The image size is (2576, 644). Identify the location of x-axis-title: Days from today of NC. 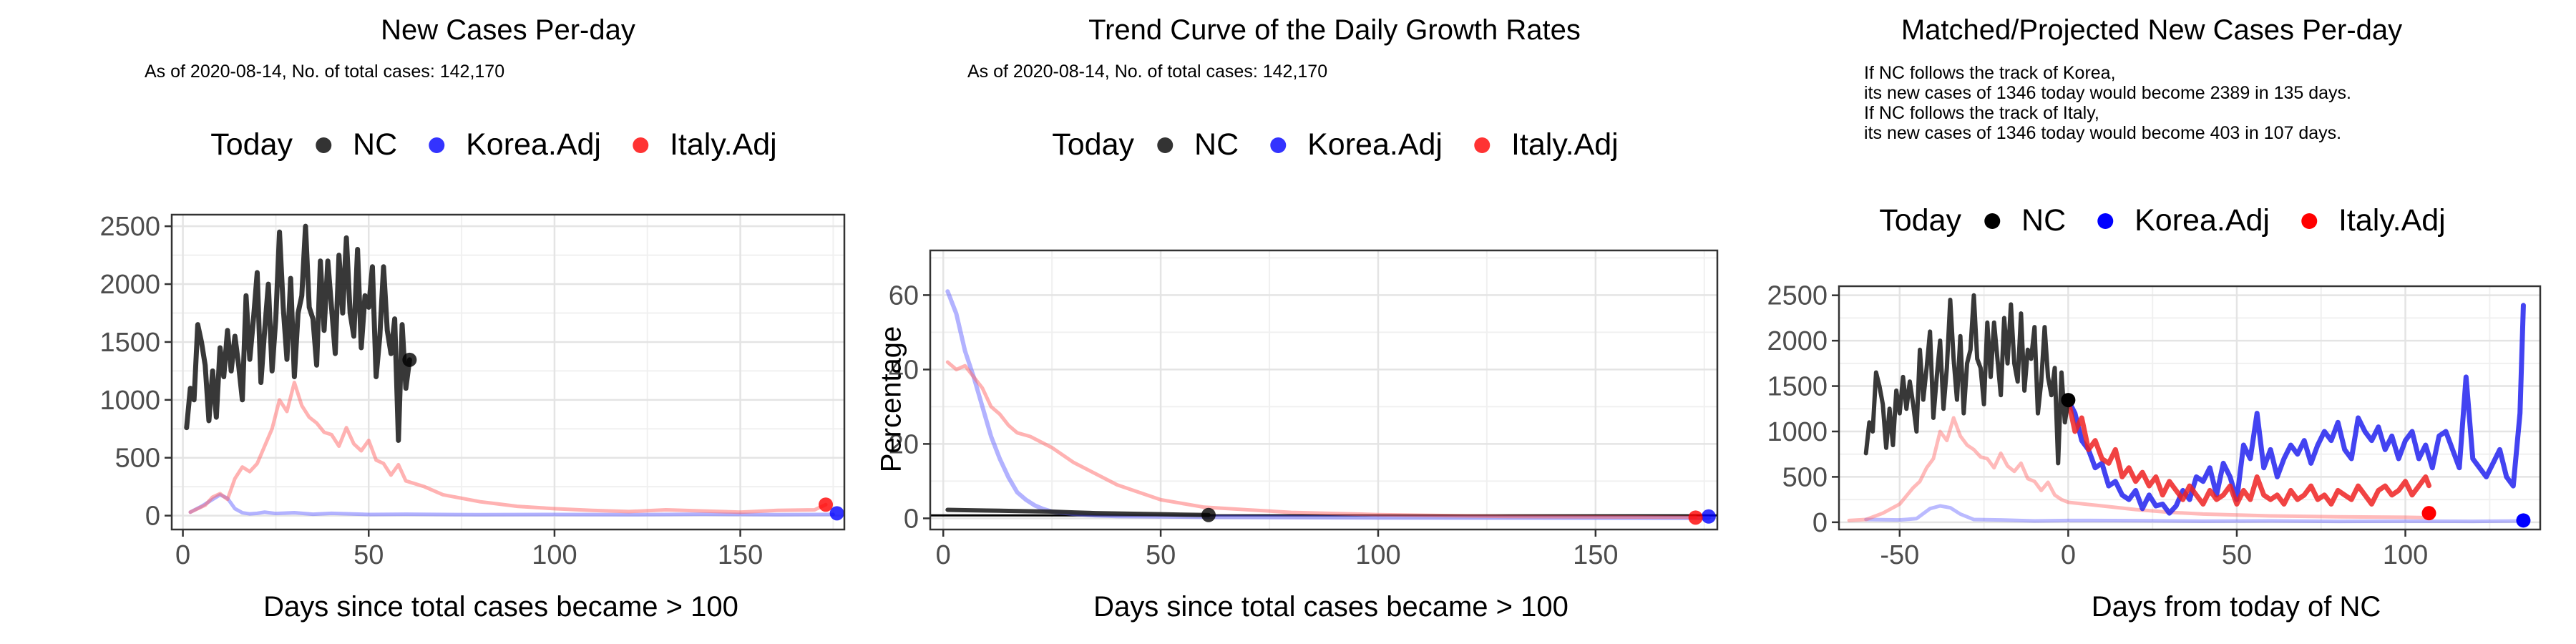
(2236, 607).